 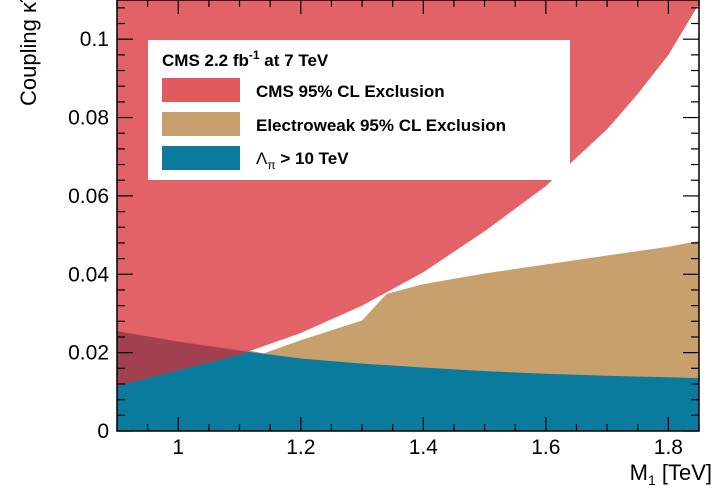 What do you see at coordinates (545, 447) in the screenshot?
I see `x-tick-label: 1.6` at bounding box center [545, 447].